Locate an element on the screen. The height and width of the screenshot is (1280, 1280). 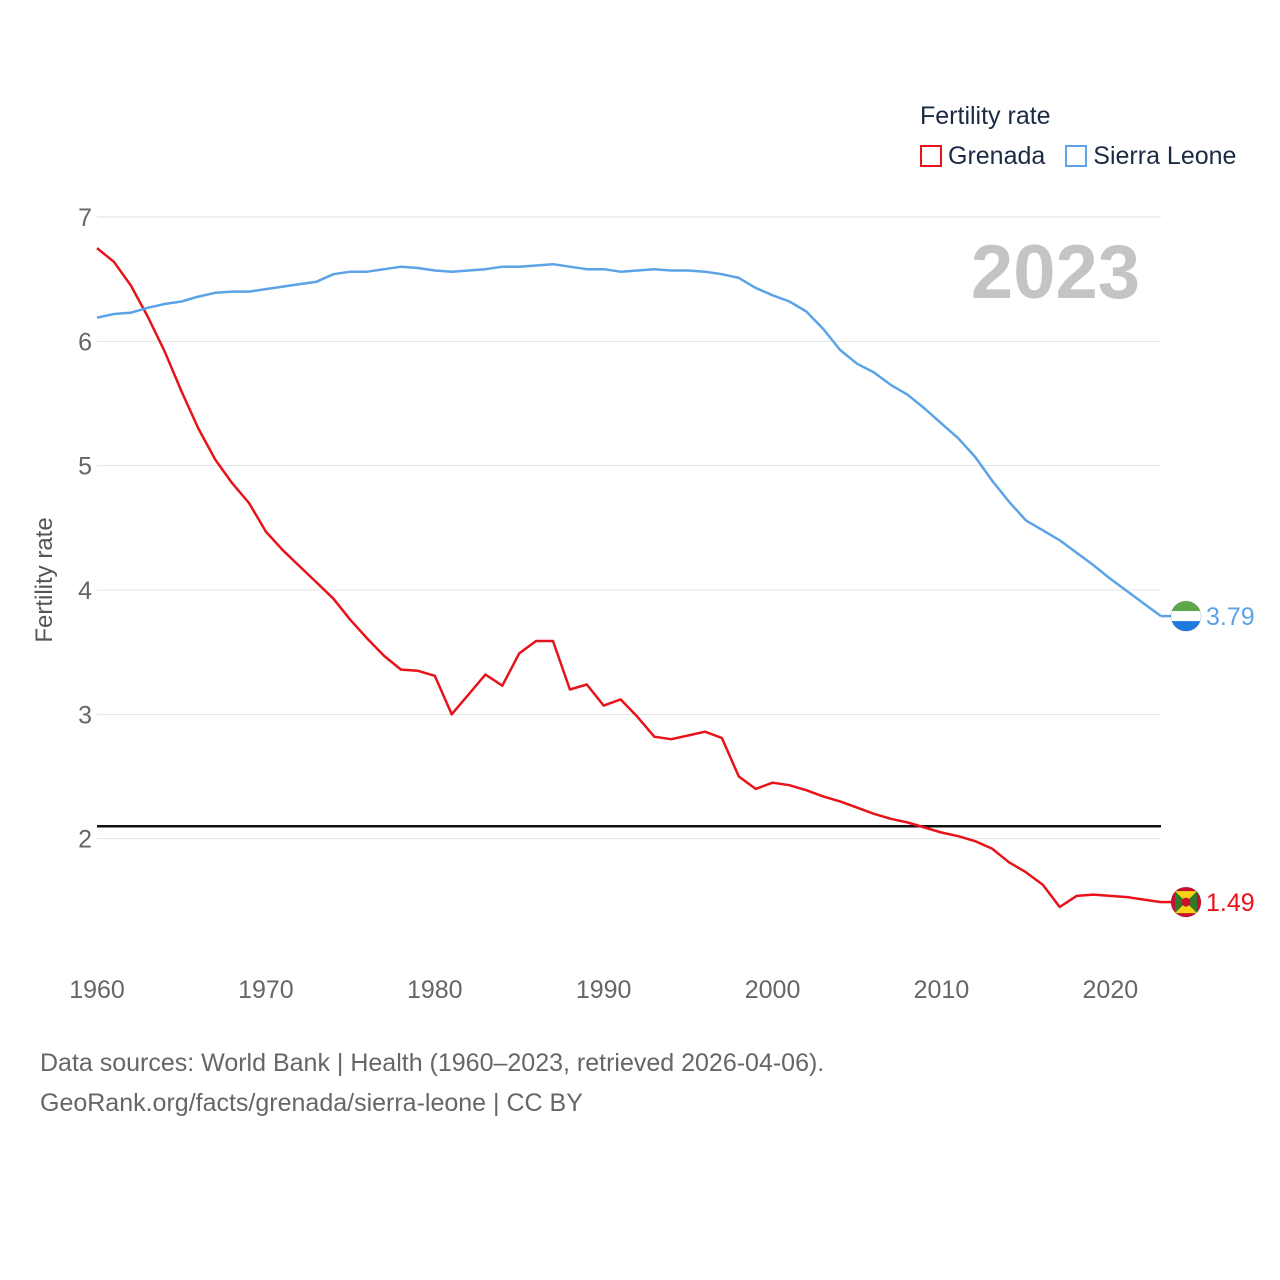
legend-label-sierra-leone: Sierra Leone is located at coordinates (1165, 156).